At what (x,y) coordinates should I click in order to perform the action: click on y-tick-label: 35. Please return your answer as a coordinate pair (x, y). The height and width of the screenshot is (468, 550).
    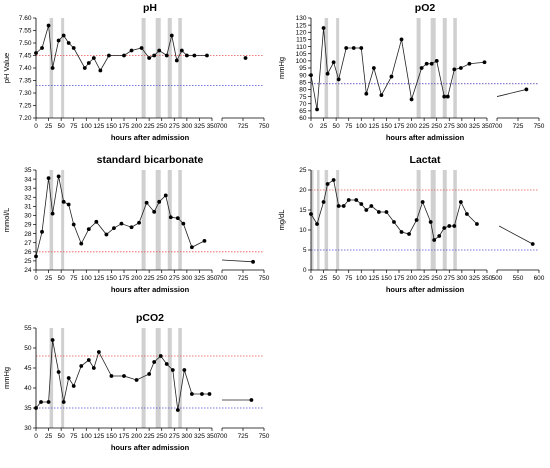
    Looking at the image, I should click on (28, 170).